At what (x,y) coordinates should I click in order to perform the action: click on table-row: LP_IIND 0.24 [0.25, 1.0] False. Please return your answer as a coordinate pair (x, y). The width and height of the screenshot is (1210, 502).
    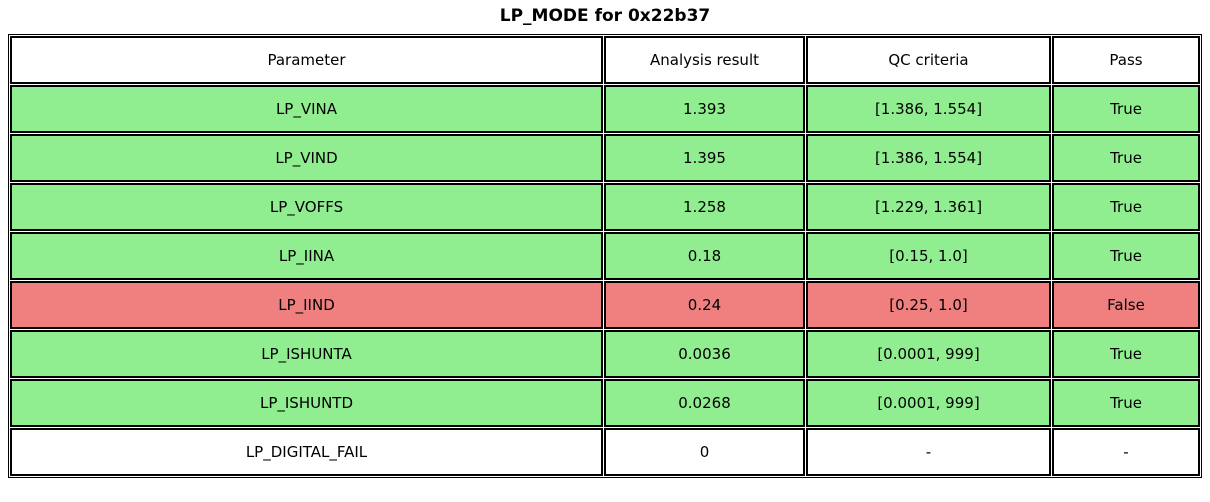
    Looking at the image, I should click on (605, 305).